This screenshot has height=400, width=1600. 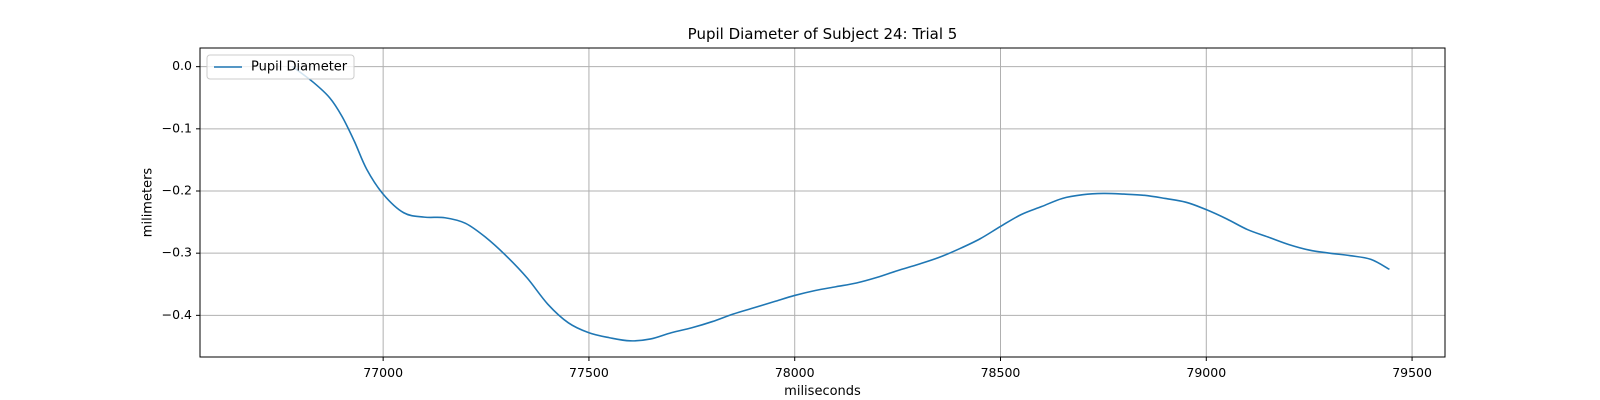 What do you see at coordinates (177, 189) in the screenshot?
I see `y-tick-label: −0.2` at bounding box center [177, 189].